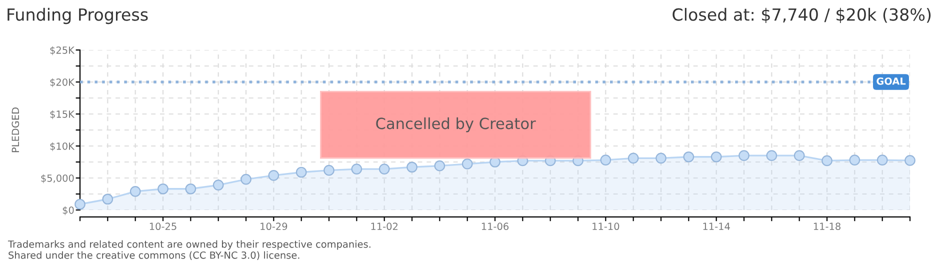 The width and height of the screenshot is (940, 270). I want to click on y-tick-label: $25K, so click(62, 51).